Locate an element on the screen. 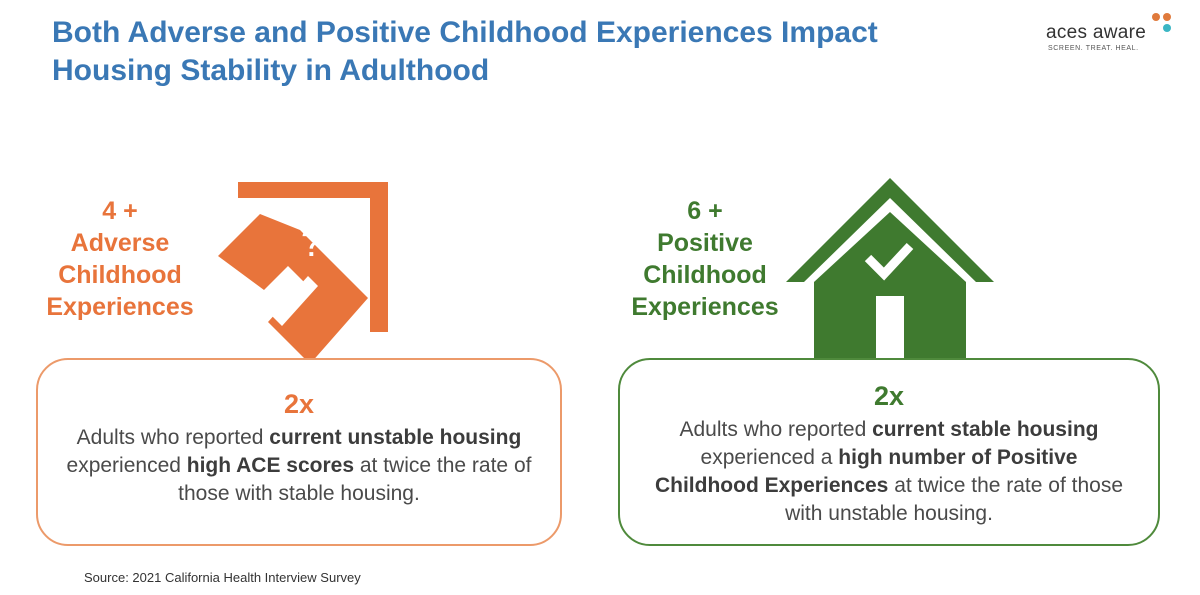 The image size is (1200, 595). logo-tagline: SCREEN. TREAT. HEAL. is located at coordinates (1093, 48).